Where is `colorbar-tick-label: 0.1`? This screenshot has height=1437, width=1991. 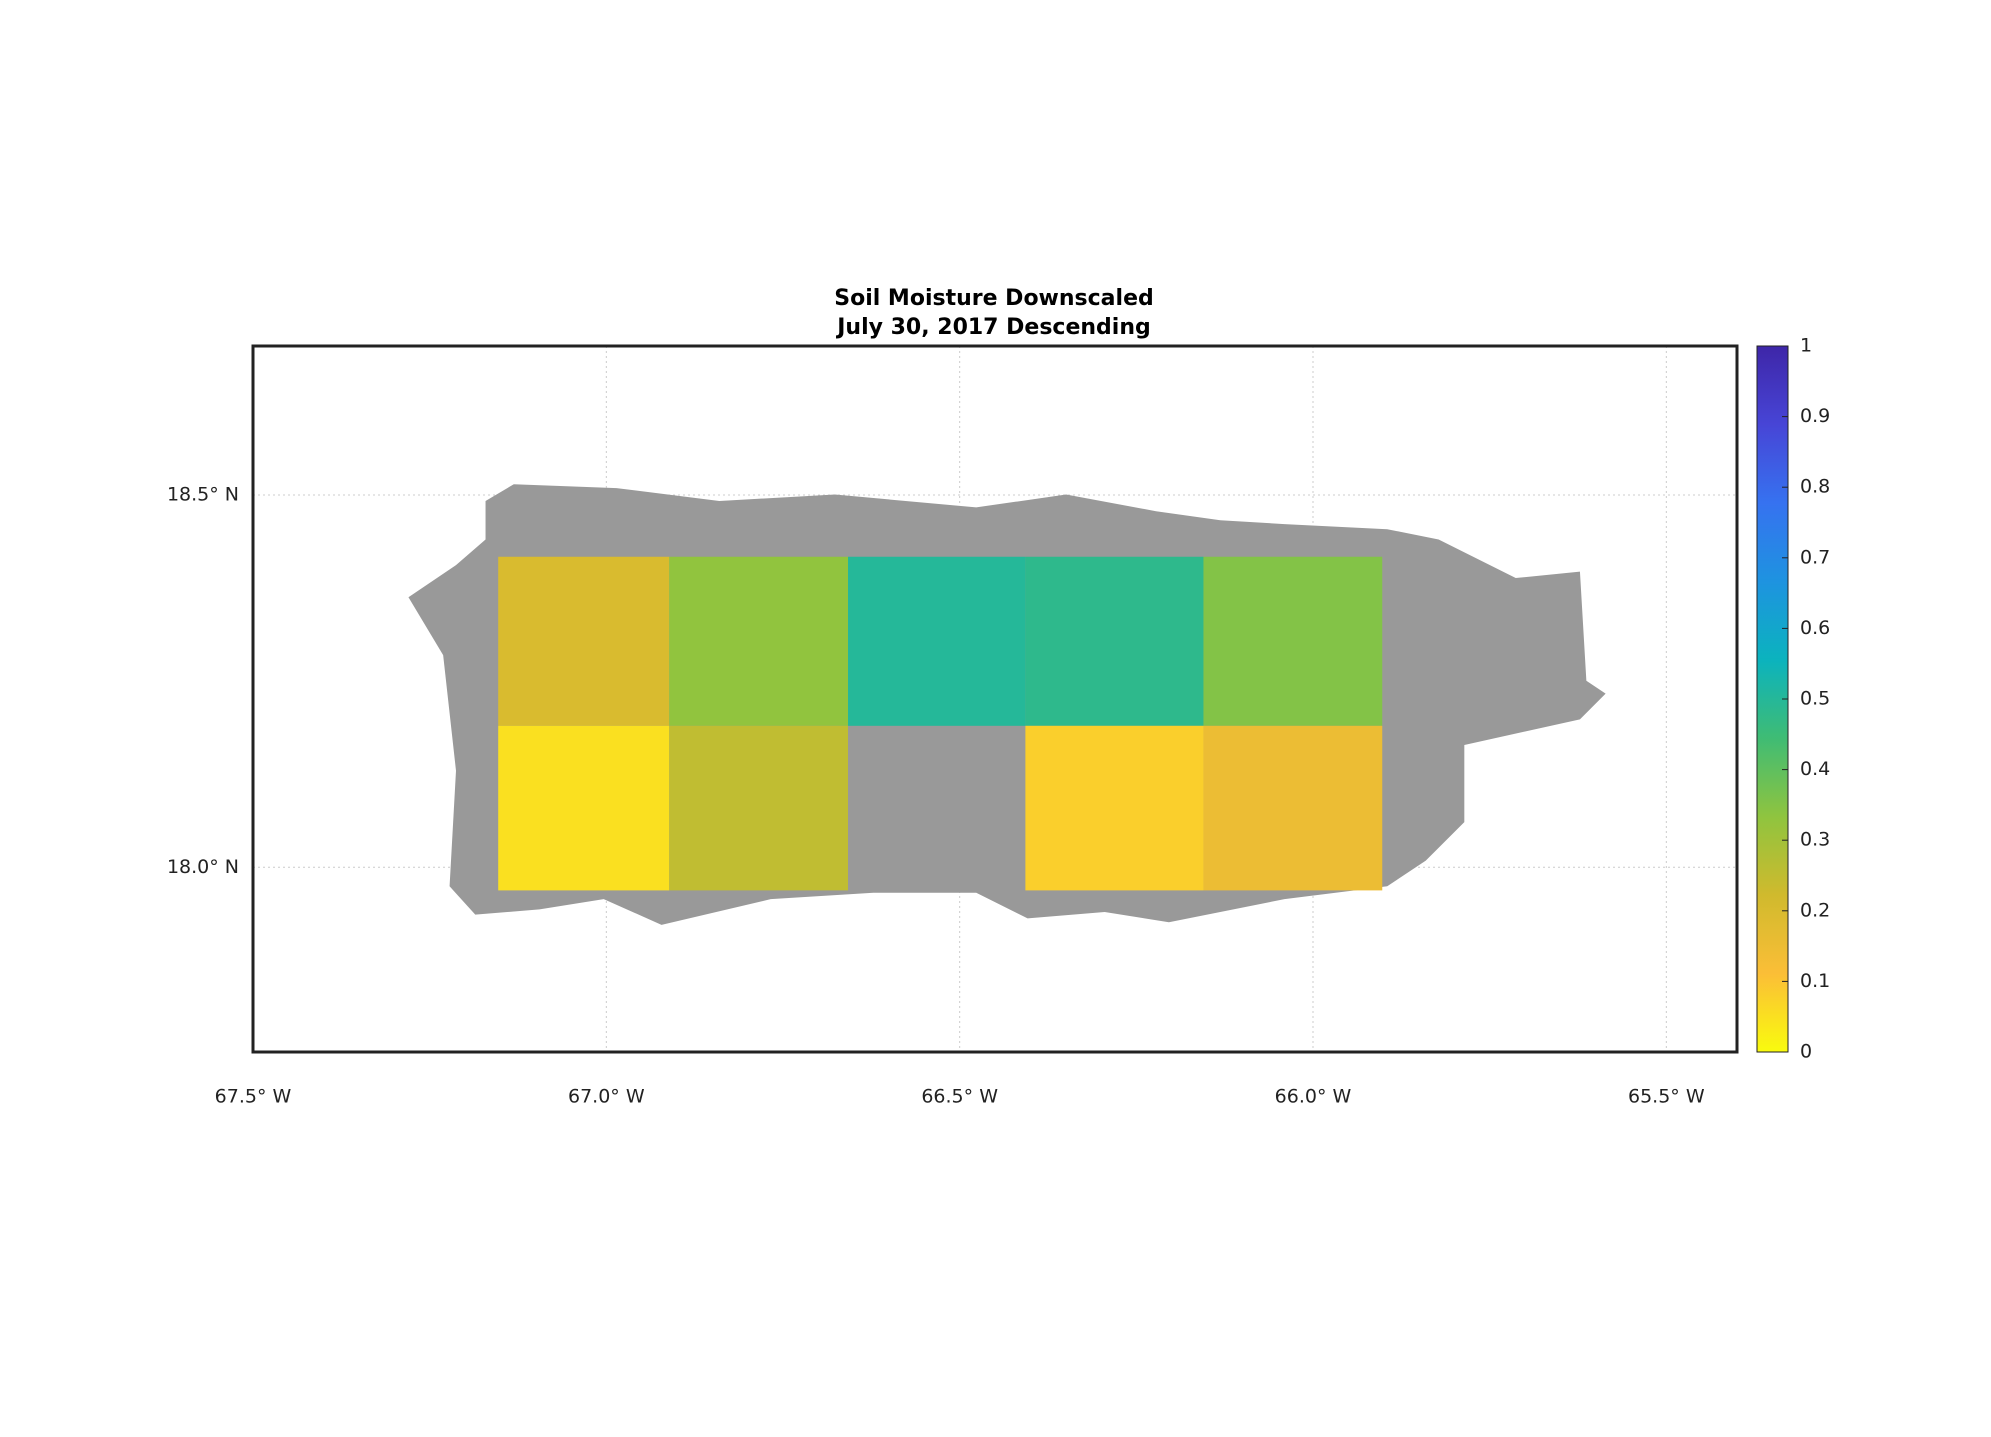 colorbar-tick-label: 0.1 is located at coordinates (1815, 981).